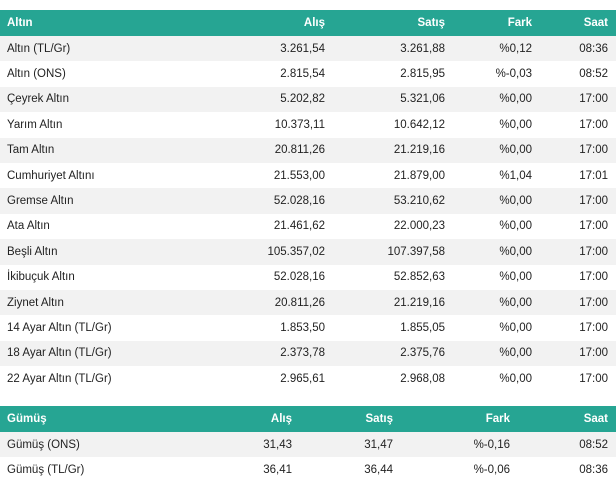  Describe the element at coordinates (451, 445) in the screenshot. I see `silver-change-cell: %-0,16` at that location.